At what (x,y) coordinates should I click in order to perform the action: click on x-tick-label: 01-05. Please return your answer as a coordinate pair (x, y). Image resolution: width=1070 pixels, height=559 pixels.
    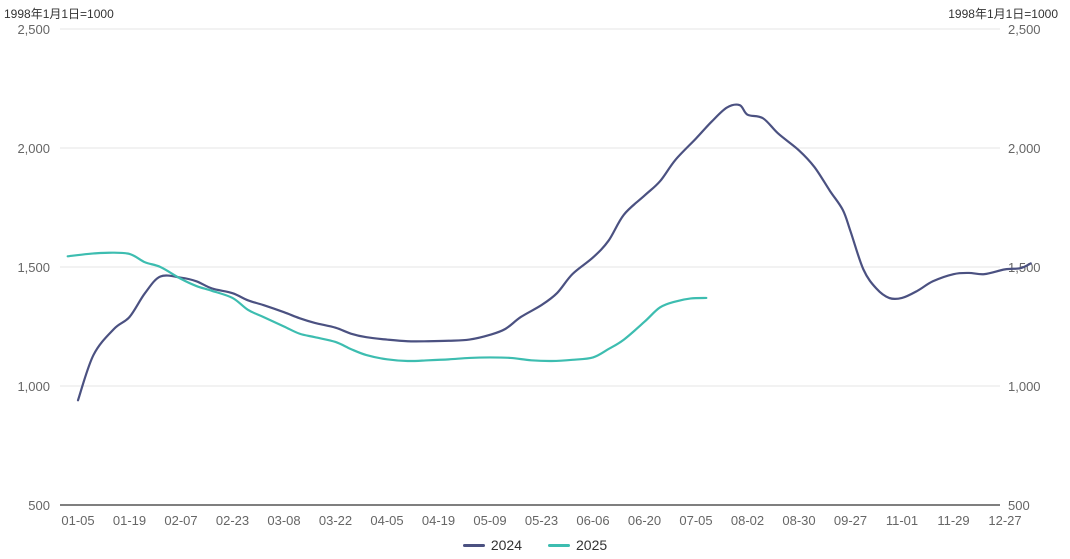
    Looking at the image, I should click on (77, 520).